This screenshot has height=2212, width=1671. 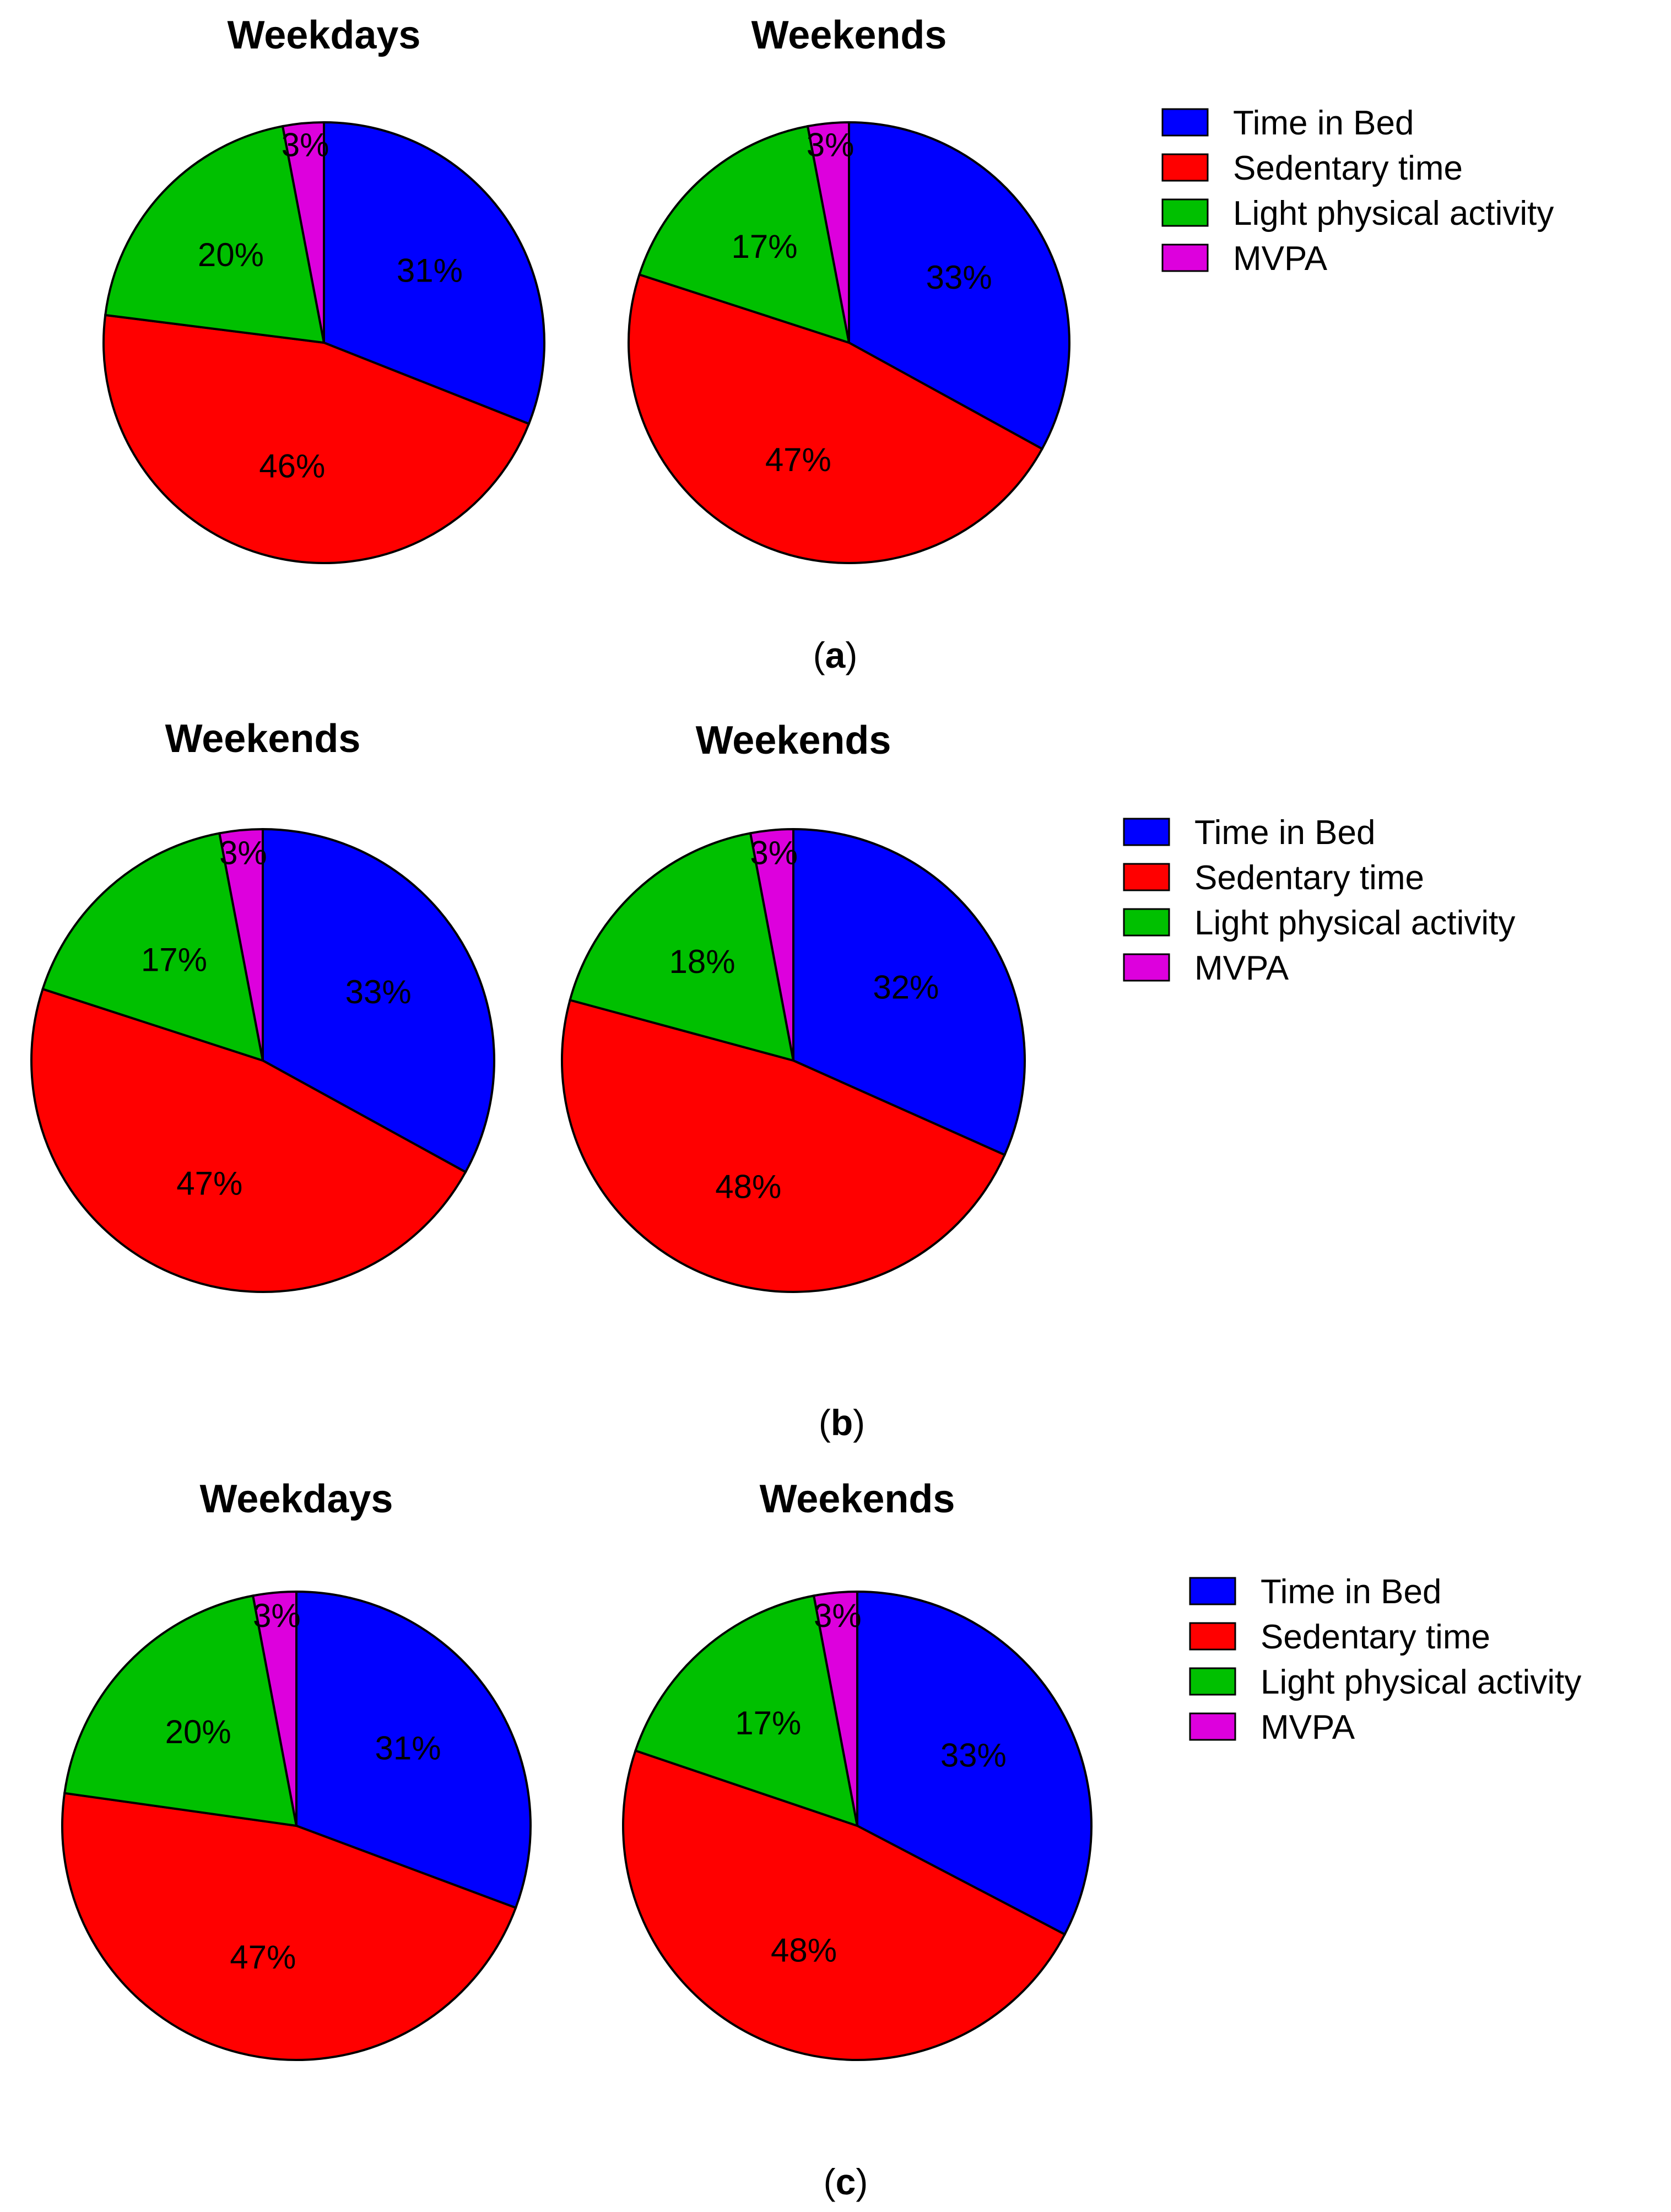 I want to click on pie-chart-c-weekends: Weekends 33% 48% 17% 3%, so click(x=857, y=1769).